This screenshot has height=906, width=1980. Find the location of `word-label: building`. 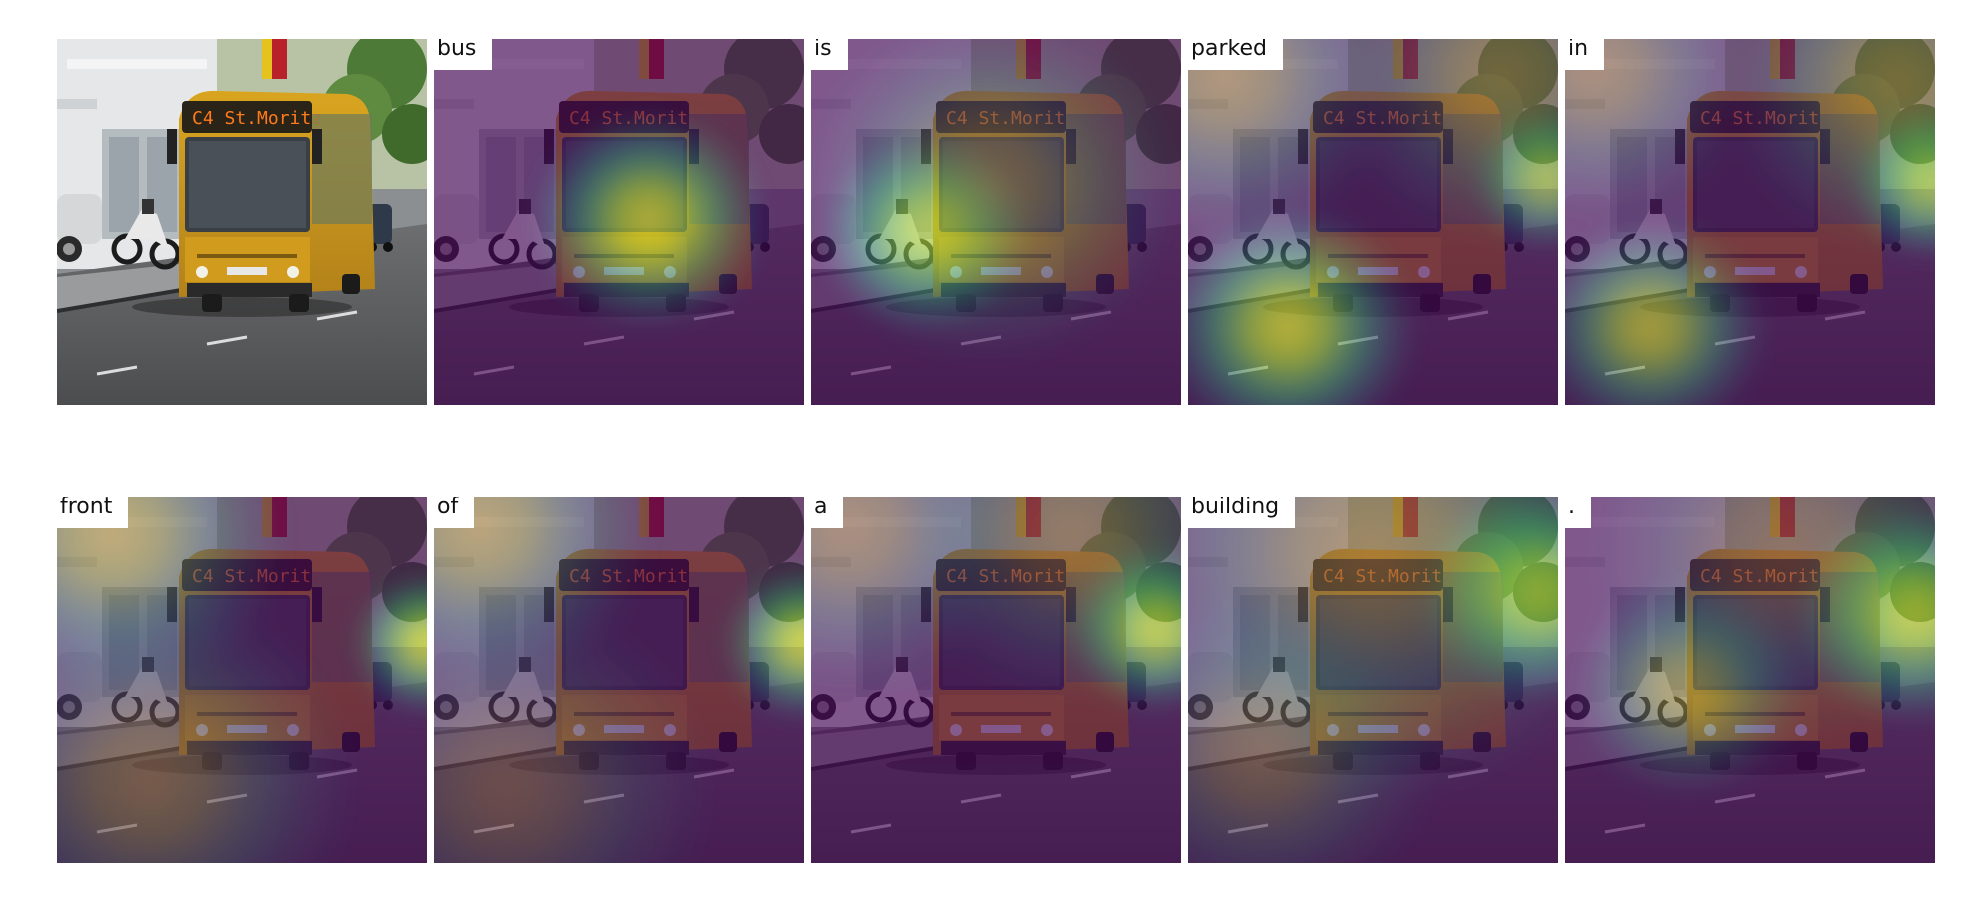

word-label: building is located at coordinates (1242, 512).